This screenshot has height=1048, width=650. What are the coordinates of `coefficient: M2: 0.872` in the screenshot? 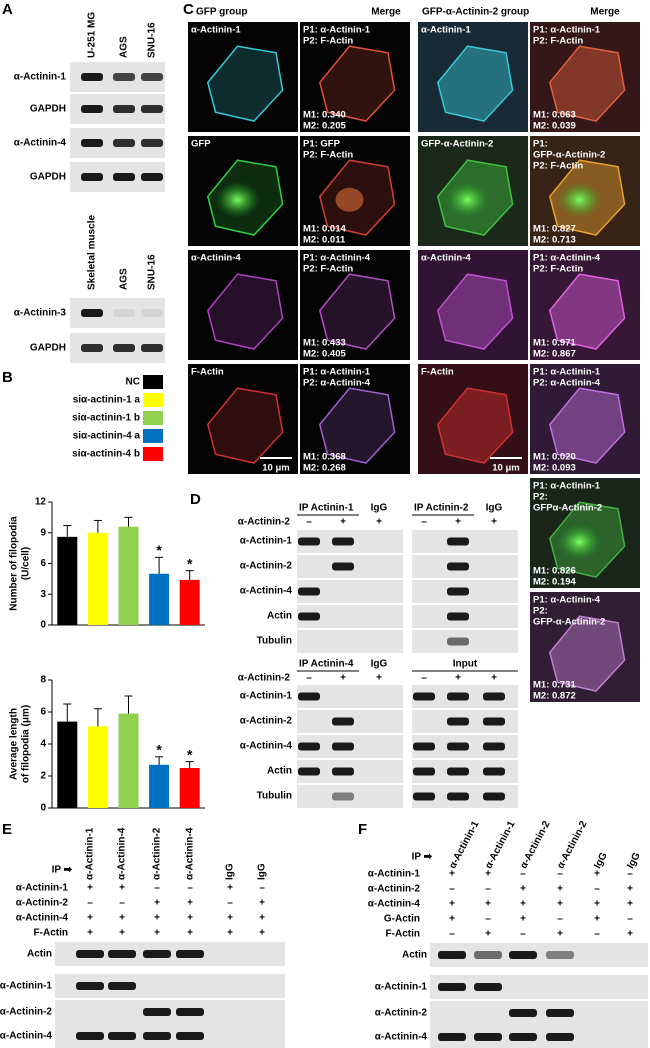 It's located at (554, 696).